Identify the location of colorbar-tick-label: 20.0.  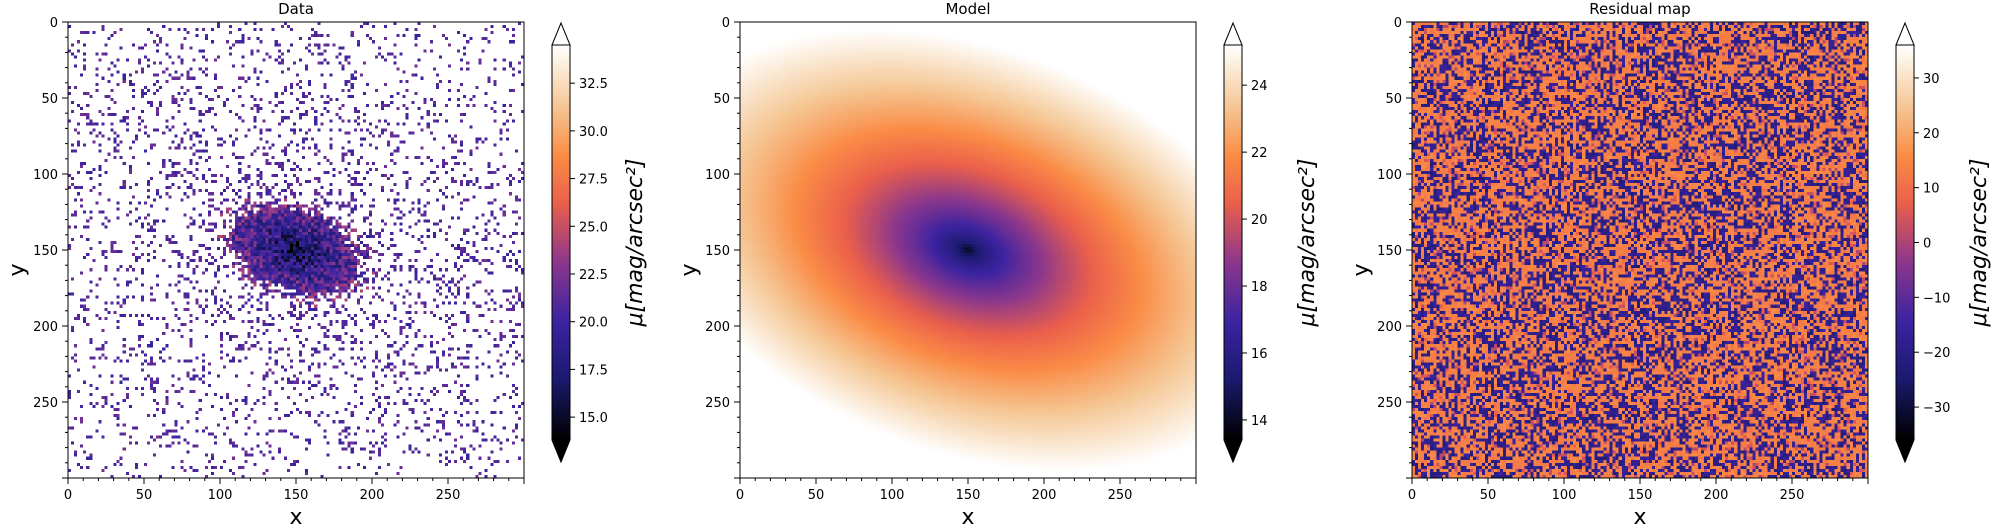
(593, 323).